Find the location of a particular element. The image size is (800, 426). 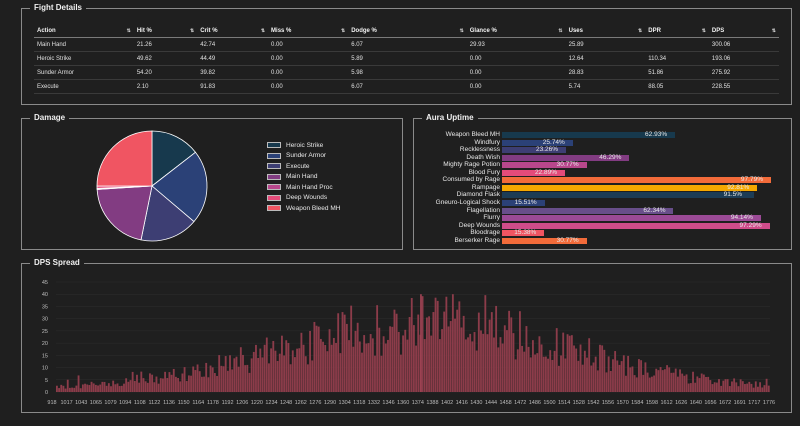

legend-label: Execute is located at coordinates (298, 166).